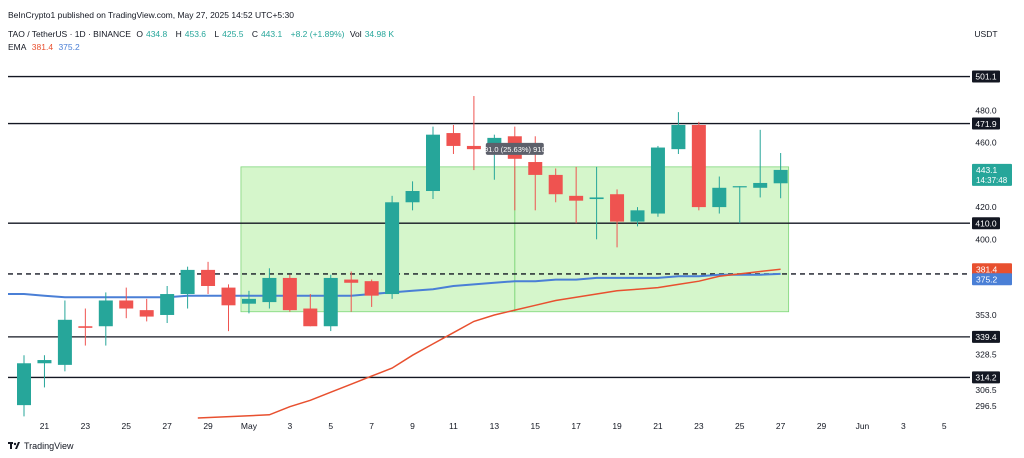  I want to click on x-tick-label: 13, so click(495, 426).